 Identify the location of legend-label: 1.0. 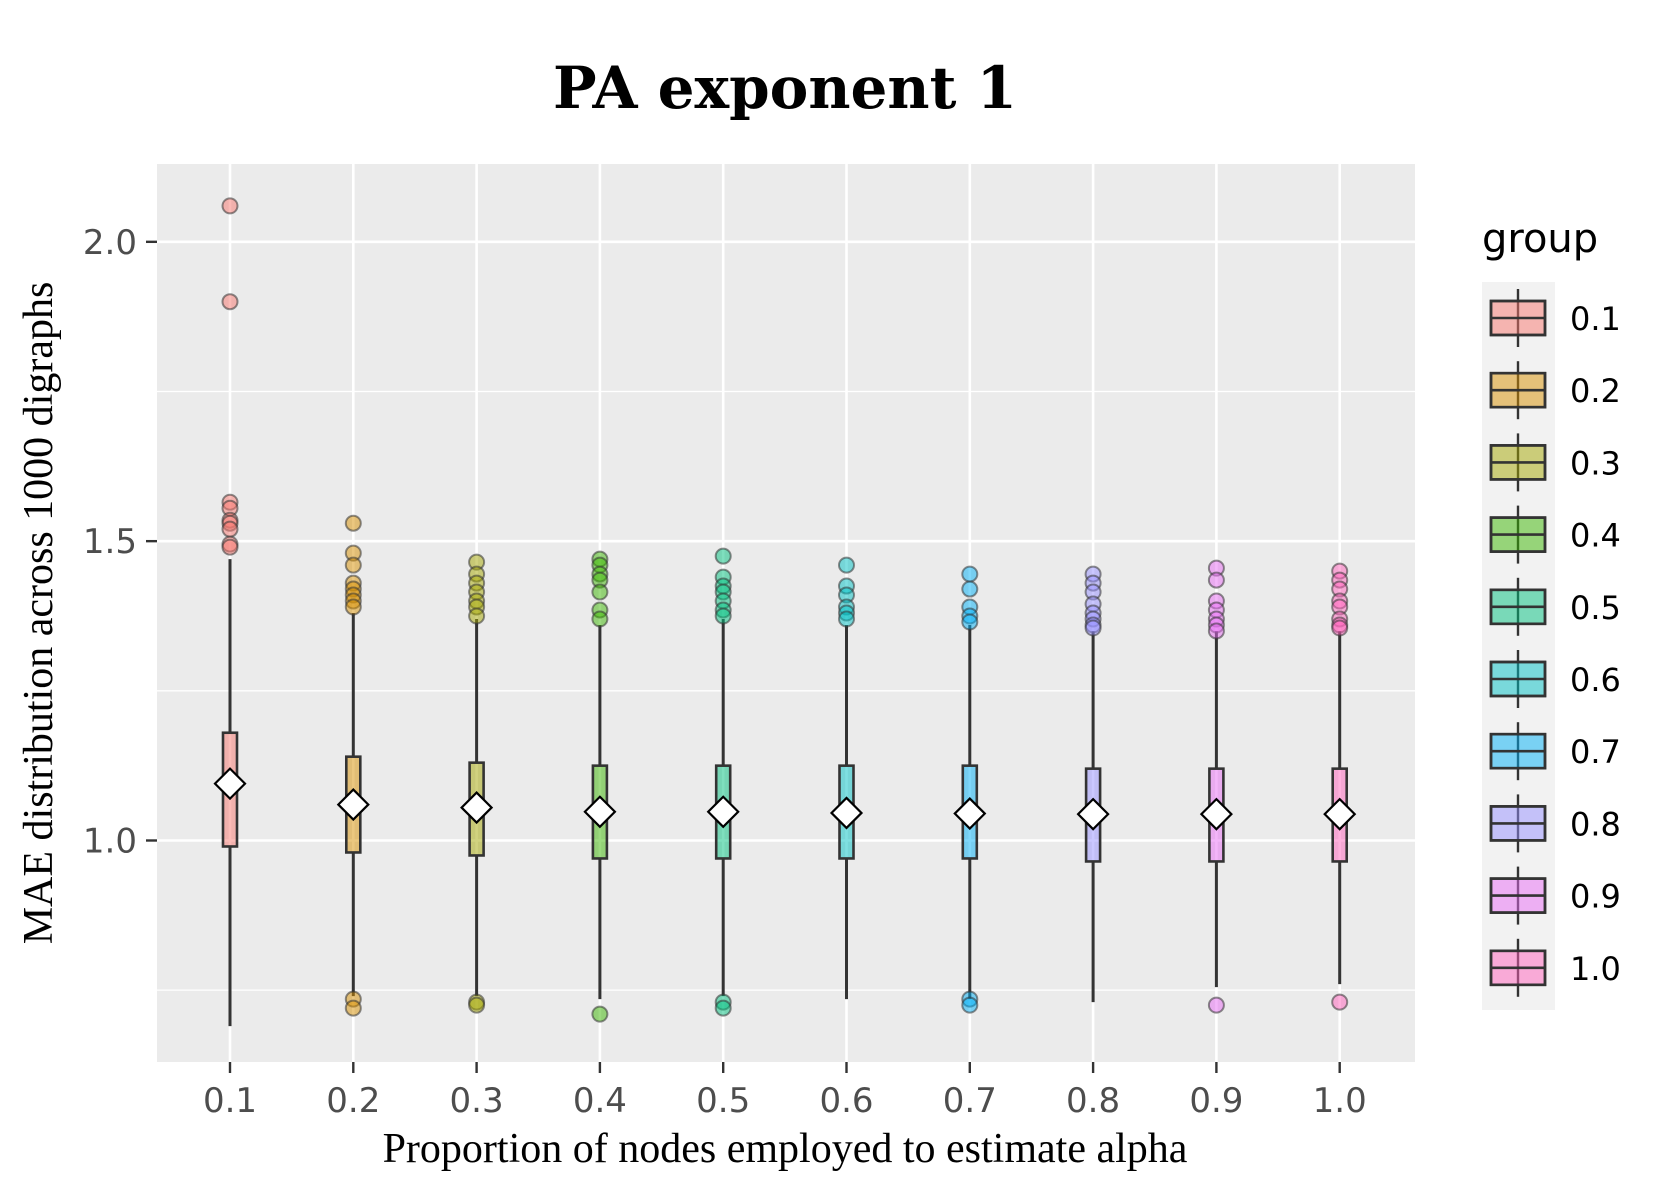
(1595, 969).